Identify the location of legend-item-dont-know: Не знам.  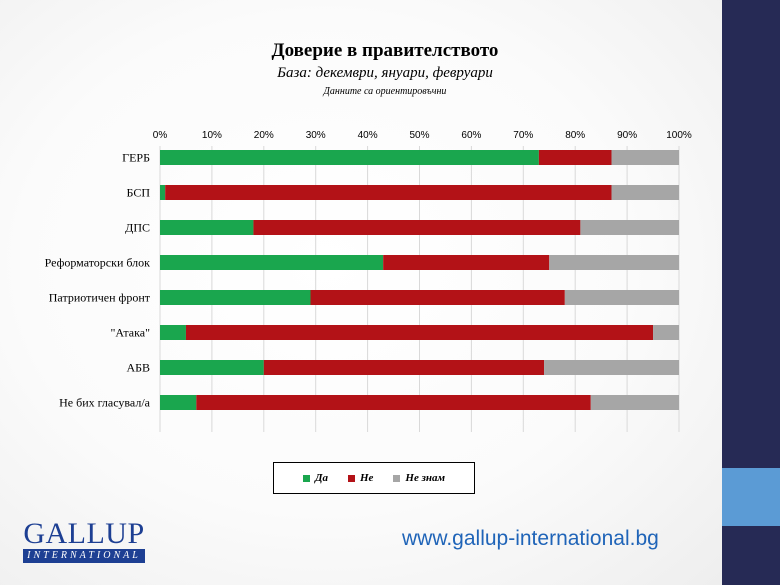
(419, 478).